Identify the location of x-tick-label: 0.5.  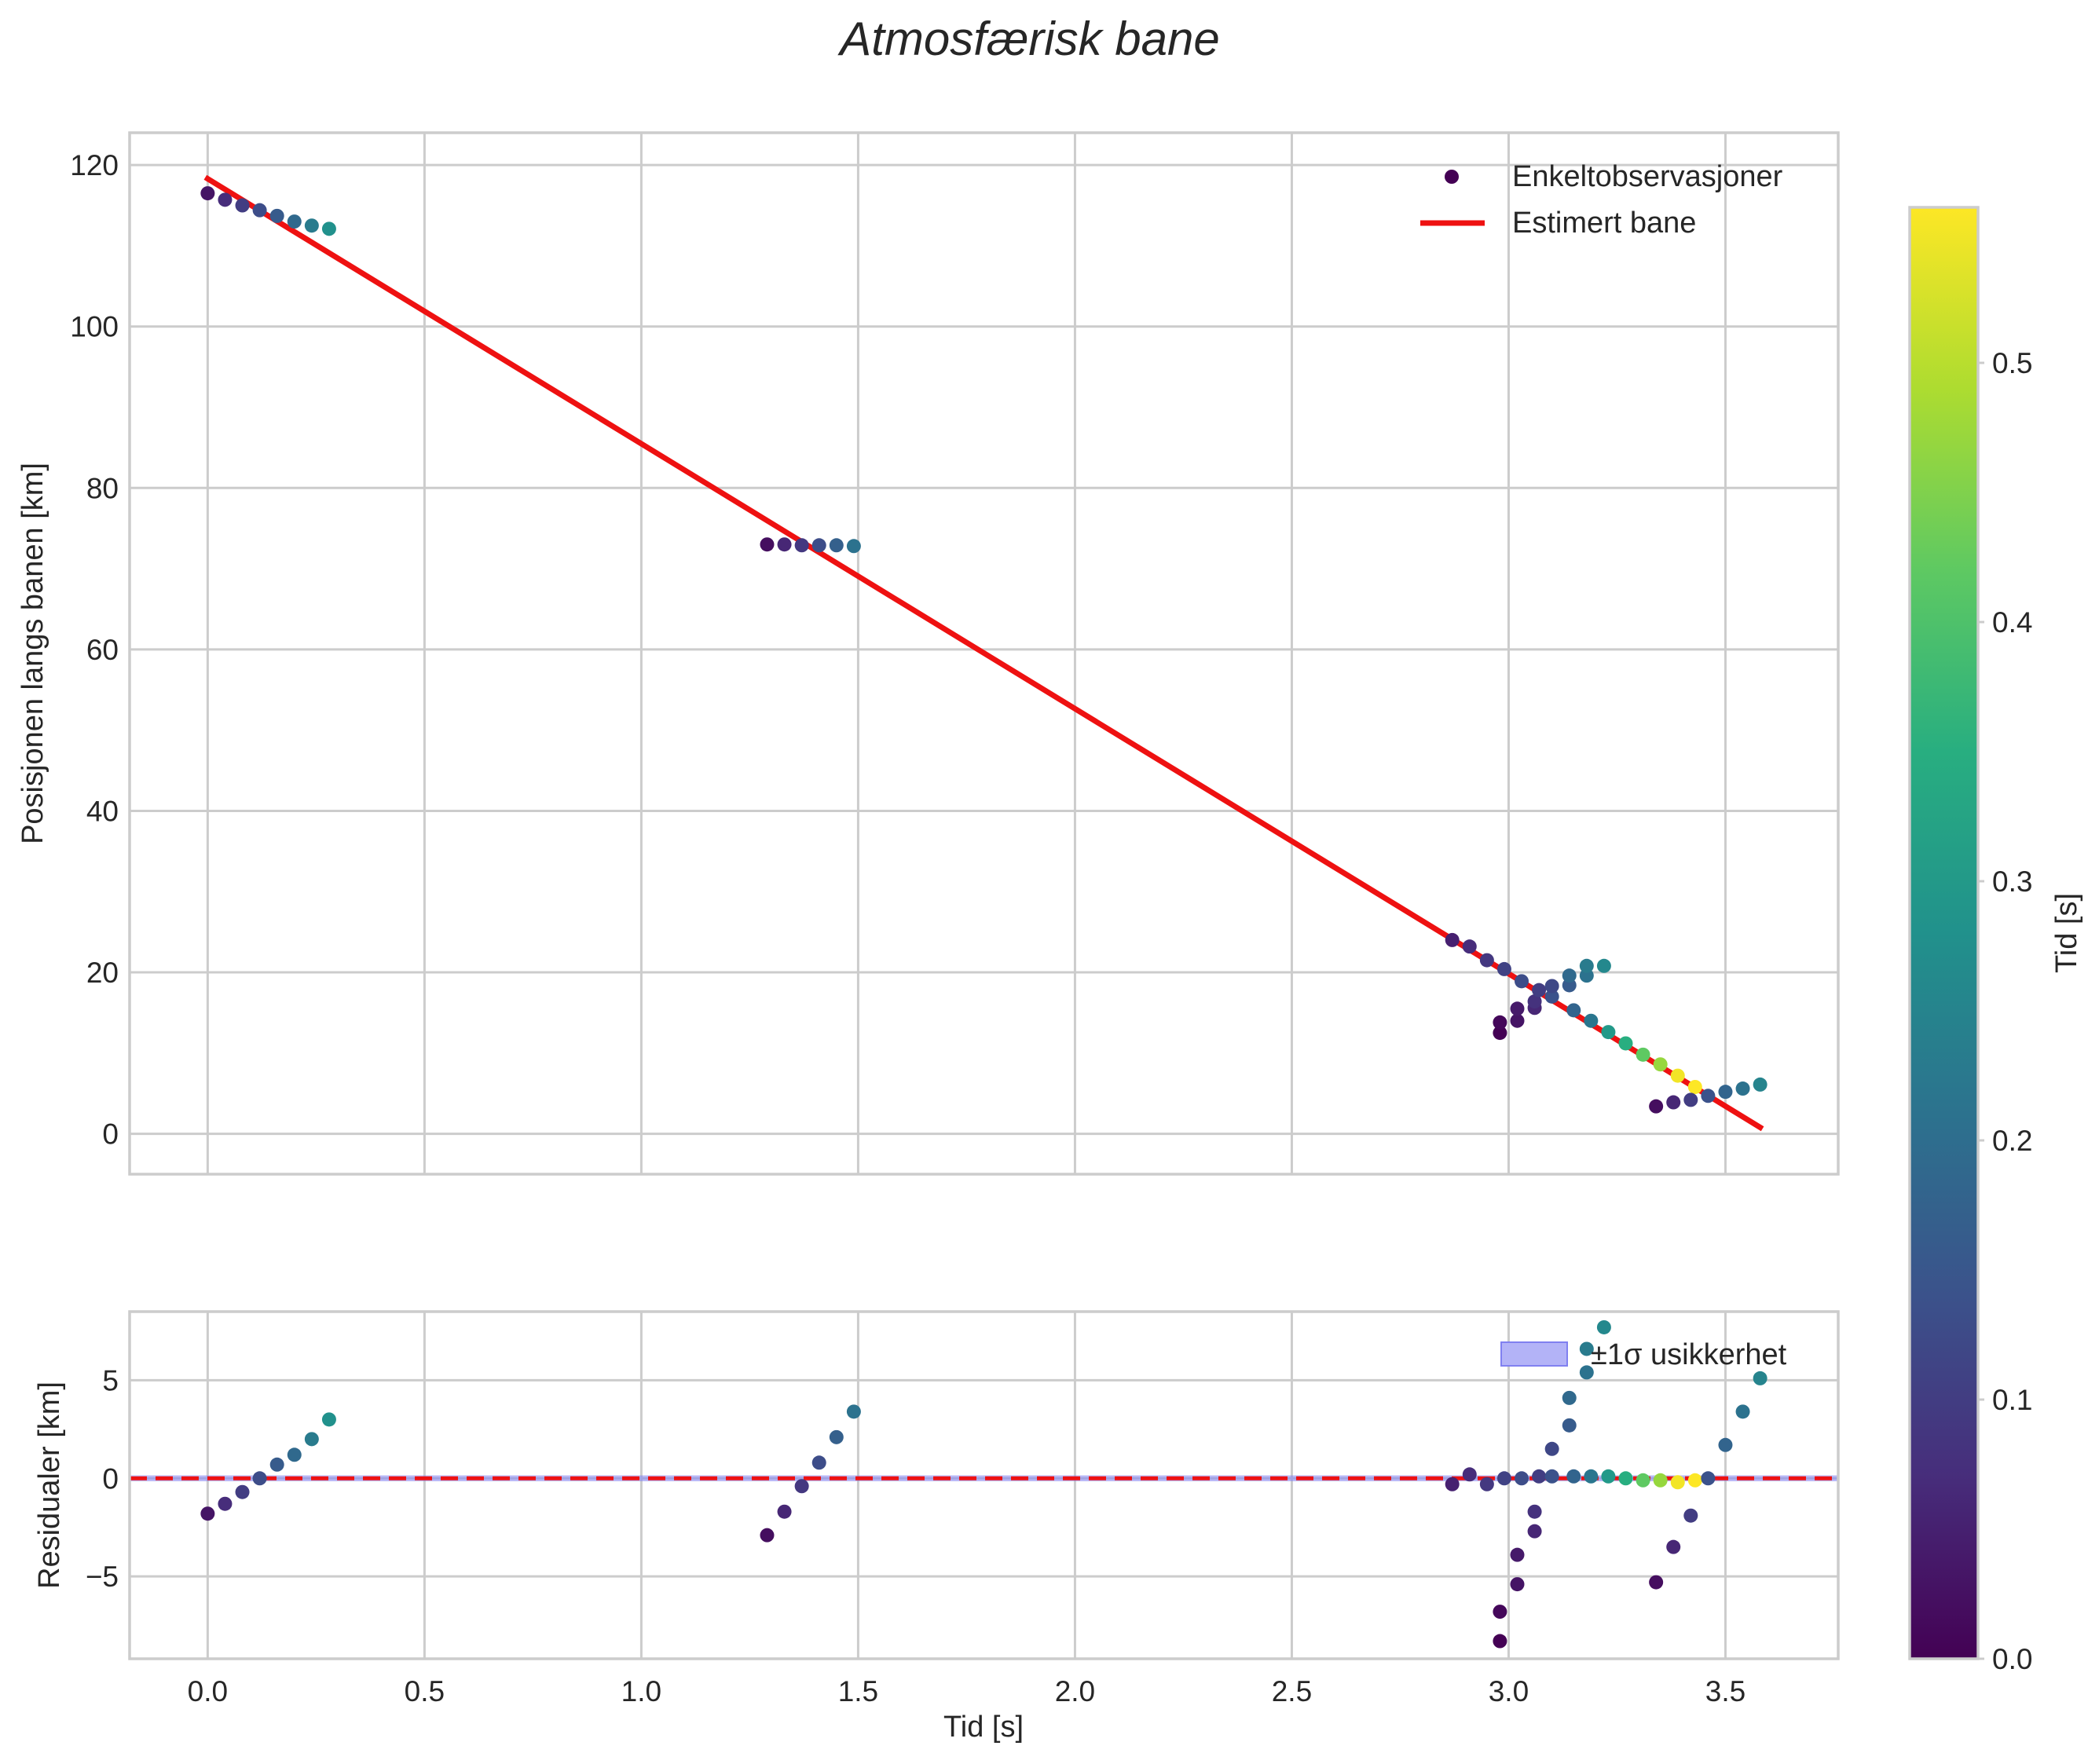
(425, 1691).